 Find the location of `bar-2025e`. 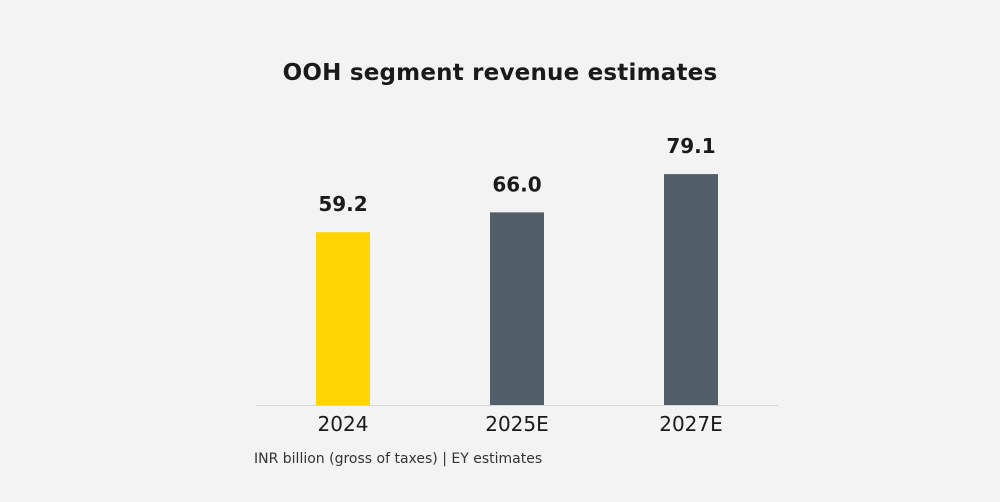

bar-2025e is located at coordinates (517, 308).